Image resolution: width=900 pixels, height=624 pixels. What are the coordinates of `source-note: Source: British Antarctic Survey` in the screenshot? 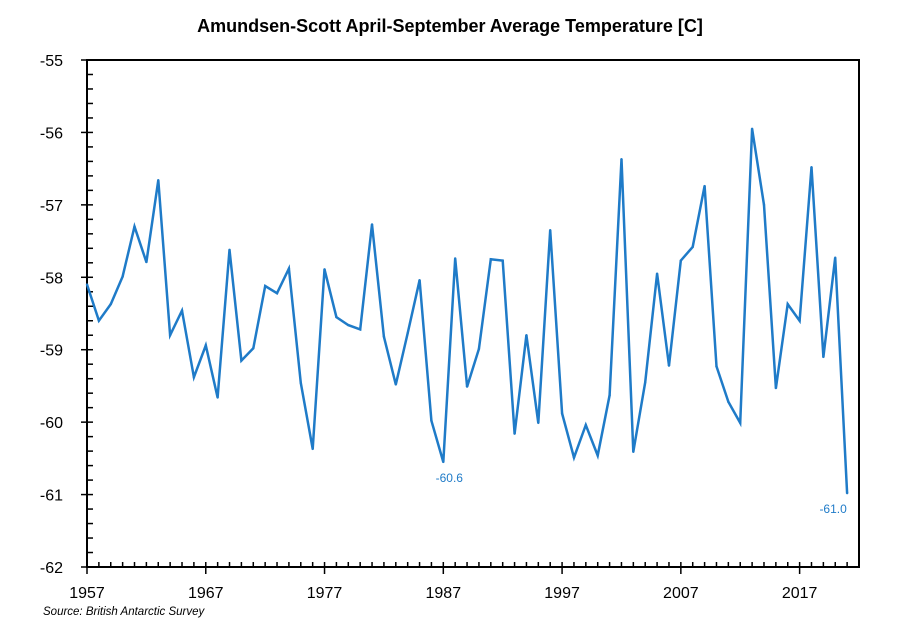 It's located at (124, 612).